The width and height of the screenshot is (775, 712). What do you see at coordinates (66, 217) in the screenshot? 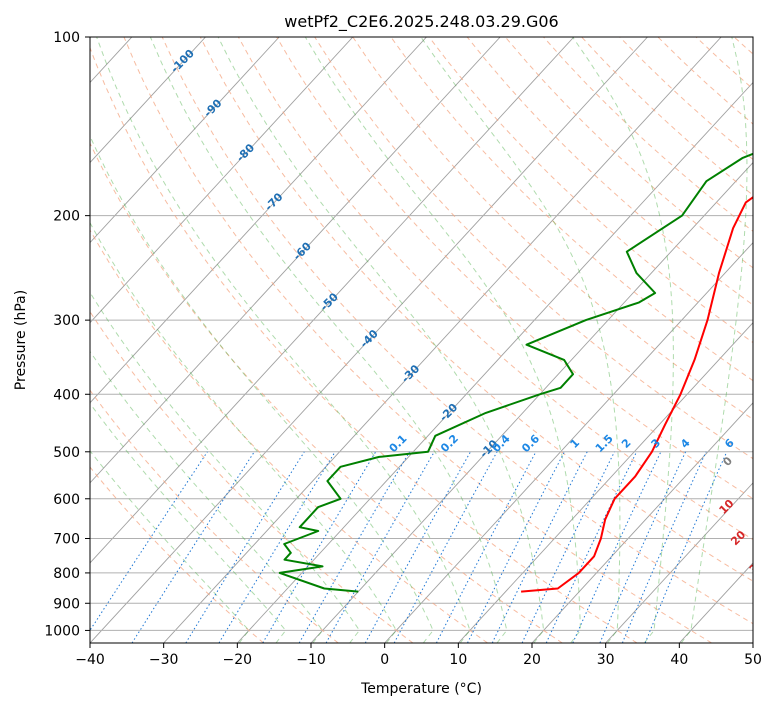
I see `y-tick-label: 200` at bounding box center [66, 217].